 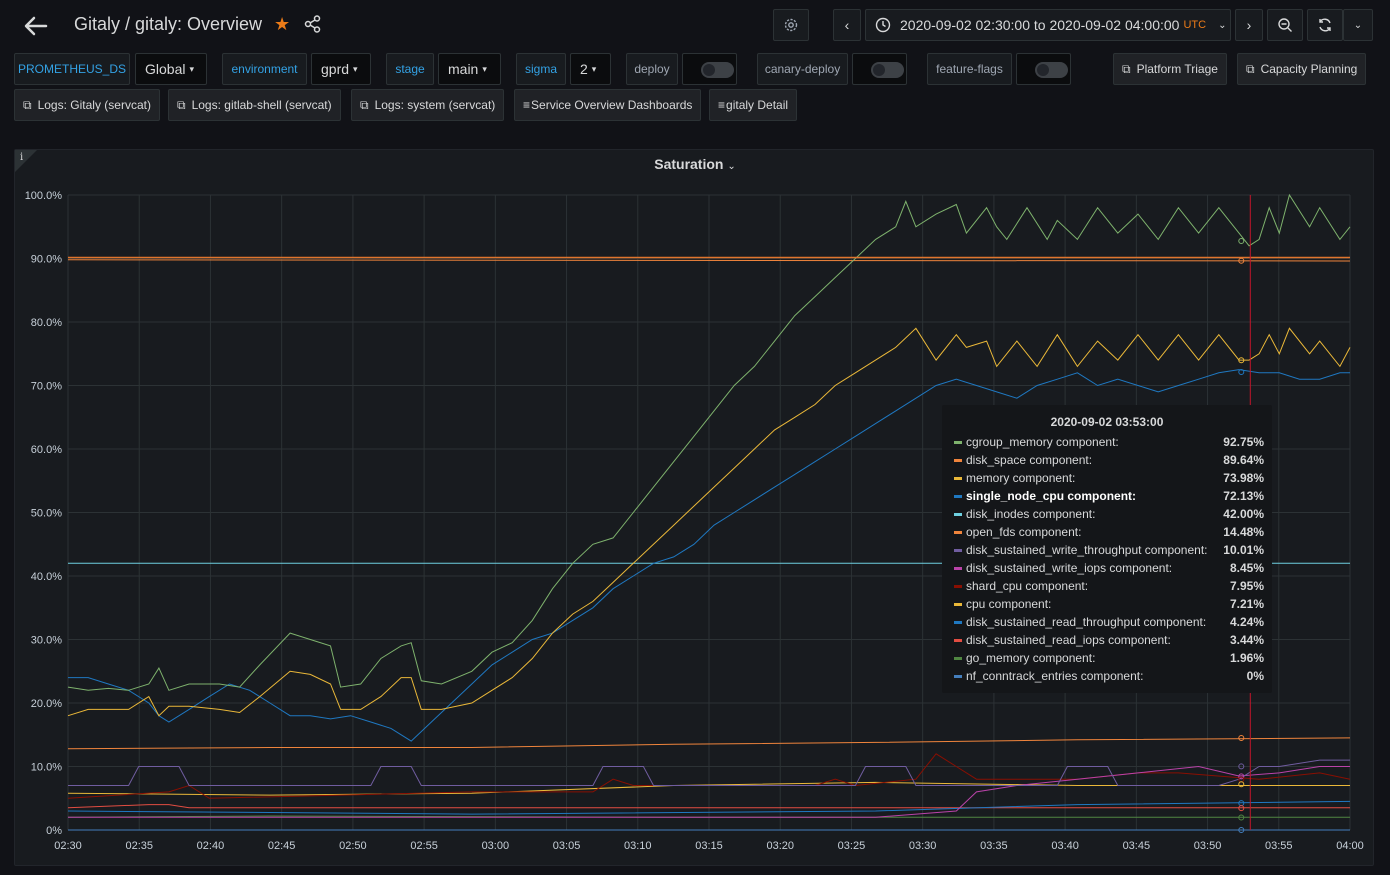 What do you see at coordinates (1024, 532) in the screenshot?
I see `tooltip-series-name: open_fds component:` at bounding box center [1024, 532].